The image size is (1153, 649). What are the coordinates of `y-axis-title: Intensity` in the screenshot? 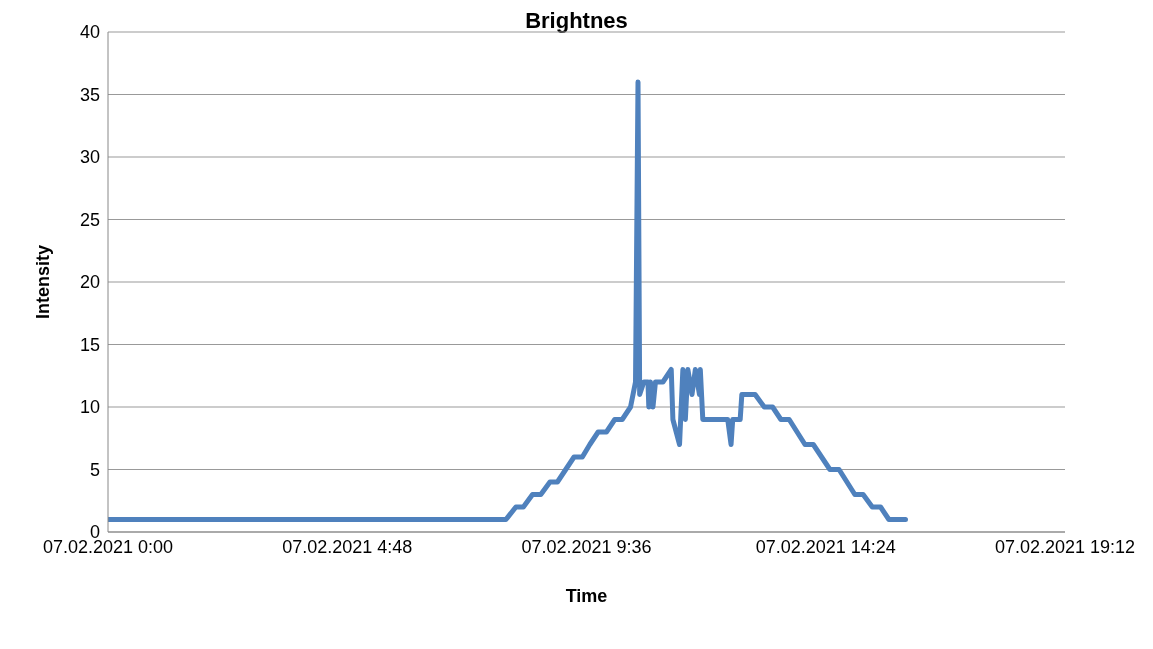 It's located at (43, 282).